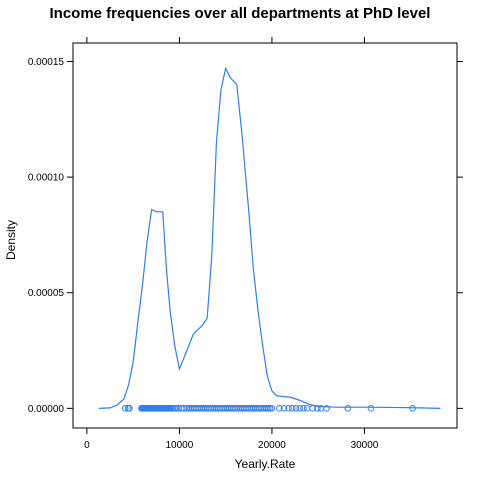 This screenshot has height=480, width=480. Describe the element at coordinates (46, 178) in the screenshot. I see `y-tick-label: 0.00010` at that location.